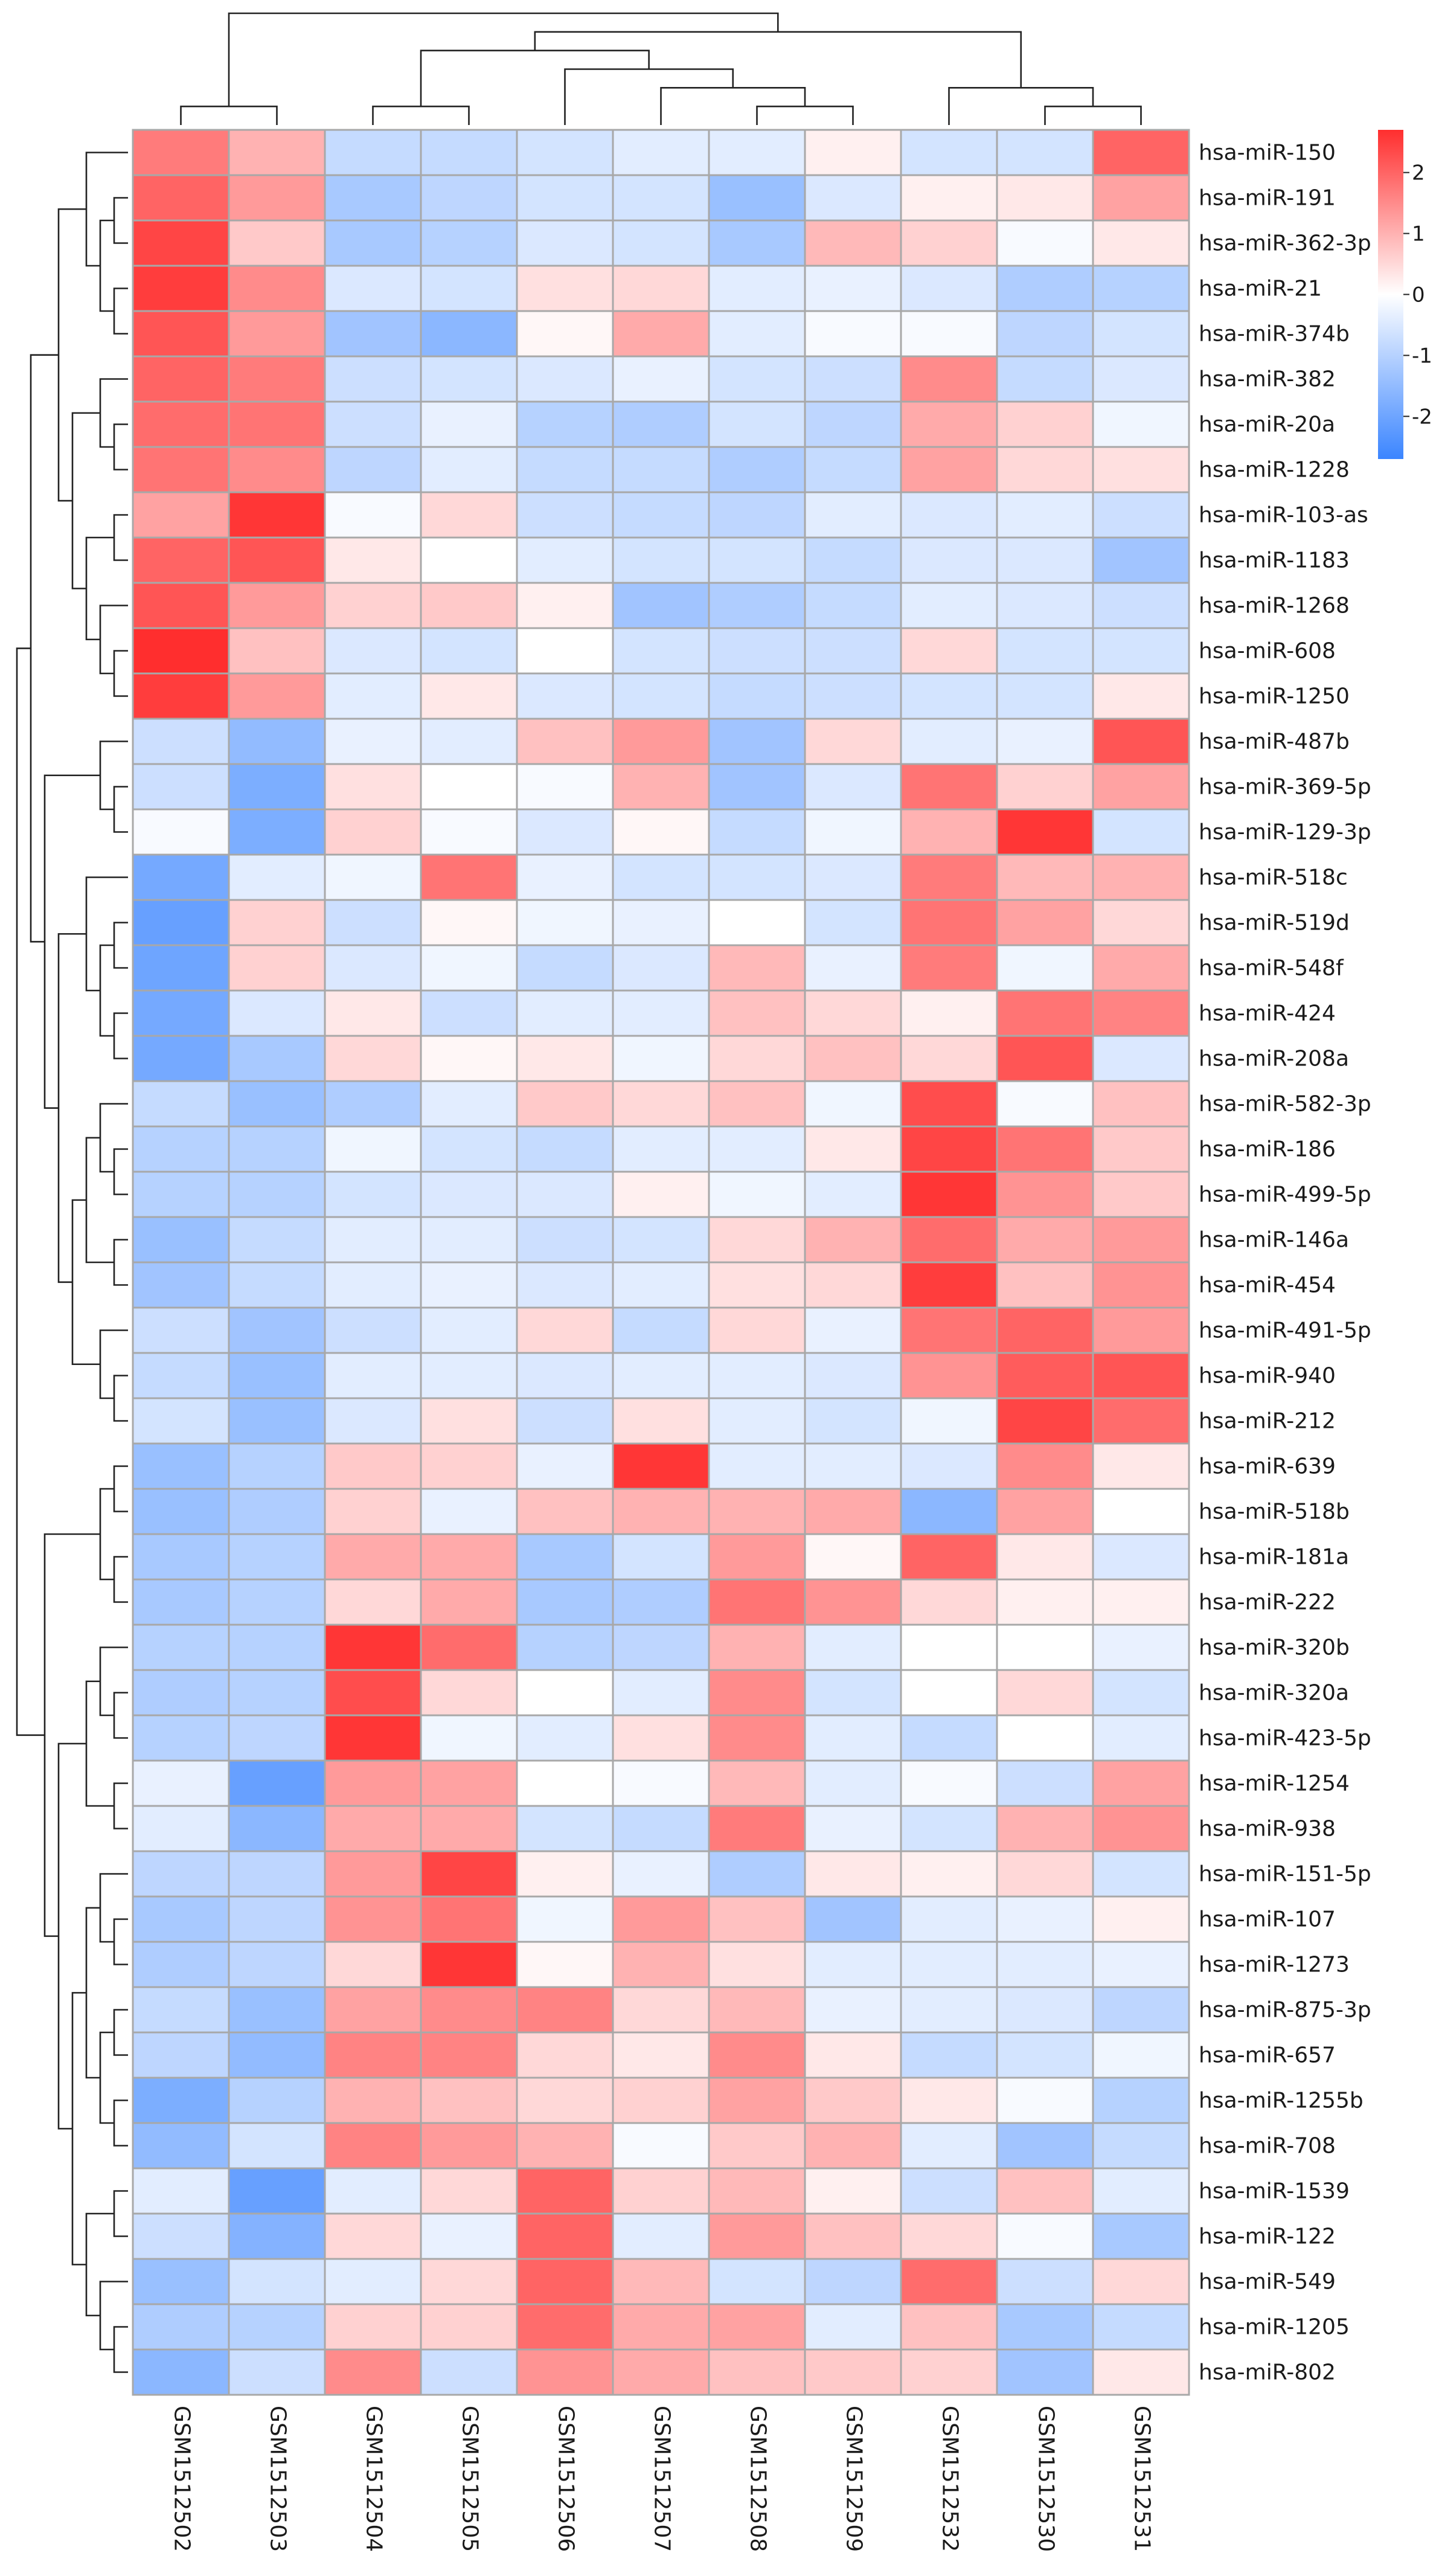  I want to click on column-label: GSM1512531, so click(1142, 2479).